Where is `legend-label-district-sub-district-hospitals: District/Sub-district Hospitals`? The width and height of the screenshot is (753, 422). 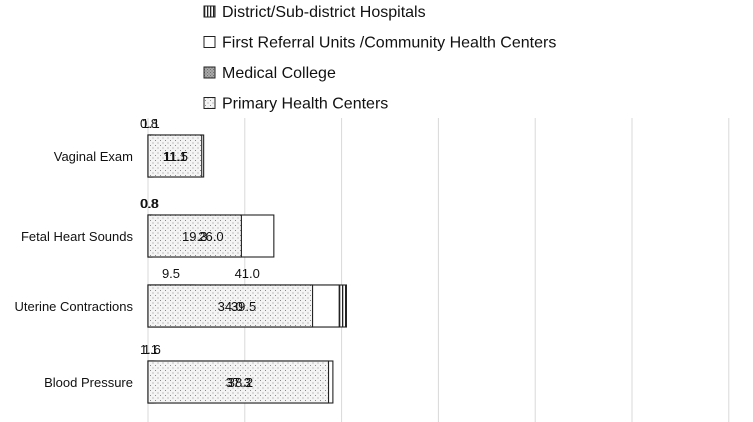 legend-label-district-sub-district-hospitals: District/Sub-district Hospitals is located at coordinates (324, 12).